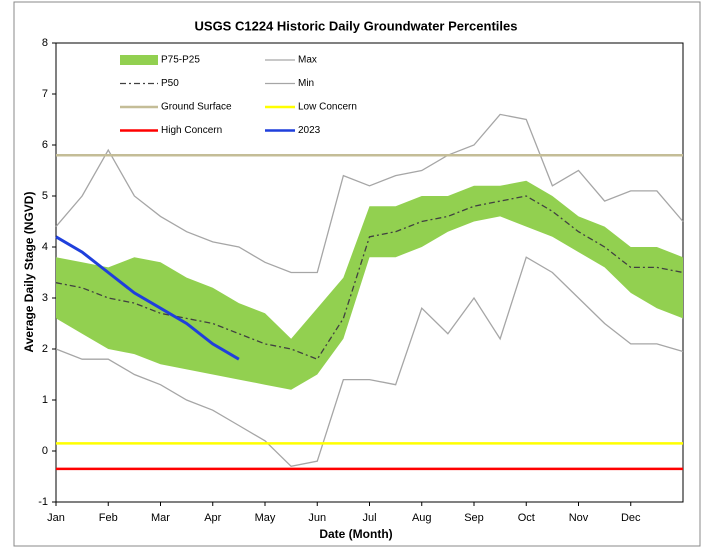  Describe the element at coordinates (43, 502) in the screenshot. I see `y-tick-label: -1` at that location.